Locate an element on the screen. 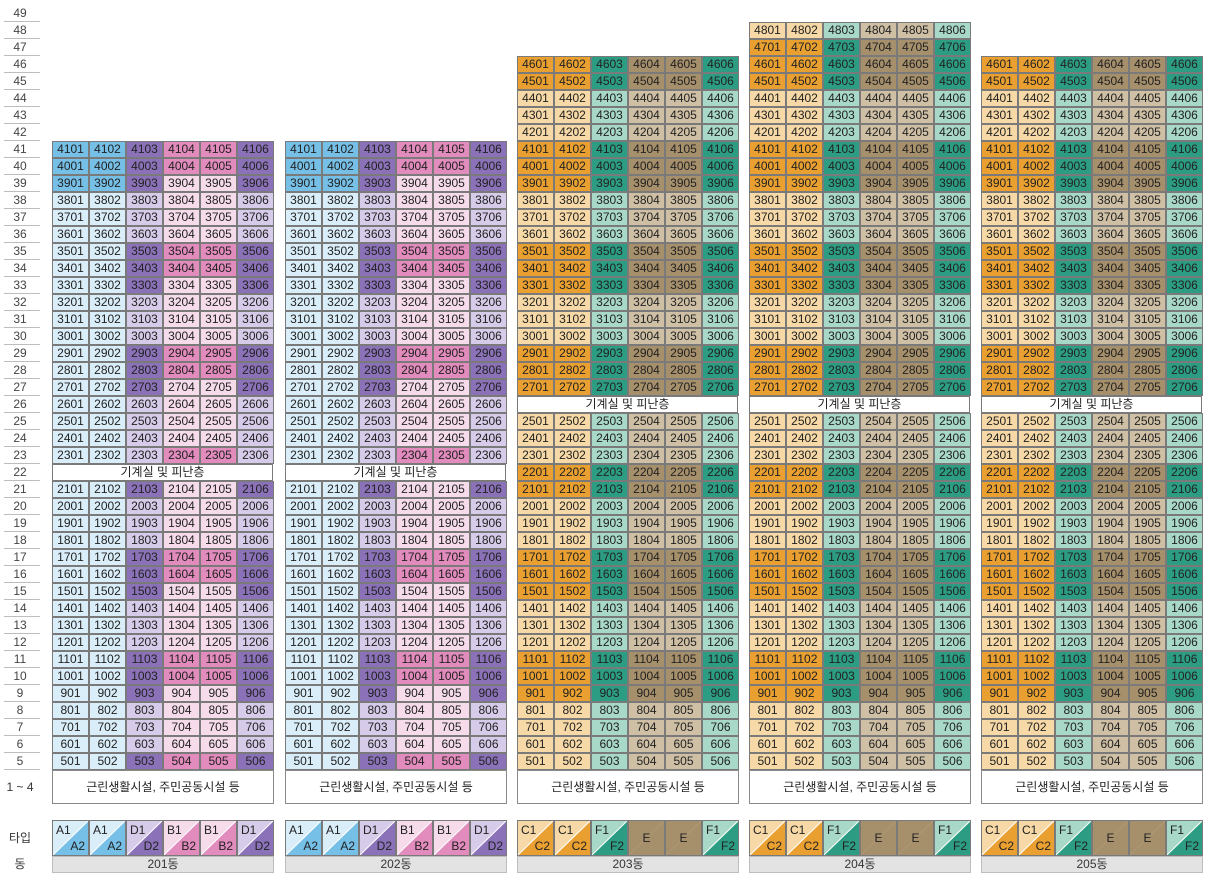  unit-cell: 3704 is located at coordinates (878, 217).